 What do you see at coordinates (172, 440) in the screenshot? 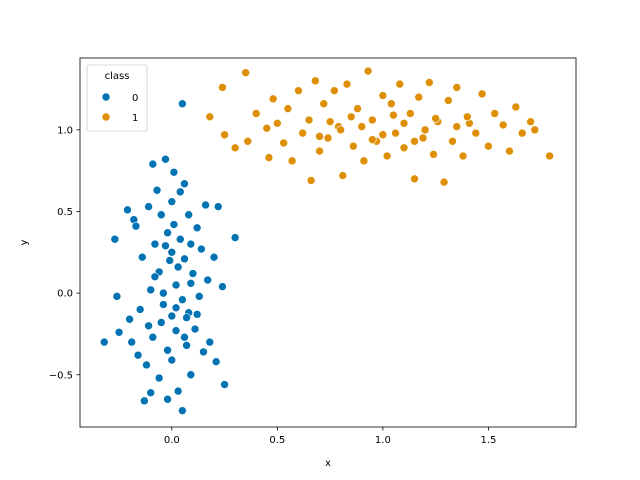
I see `x-tick-label: 0.0` at bounding box center [172, 440].